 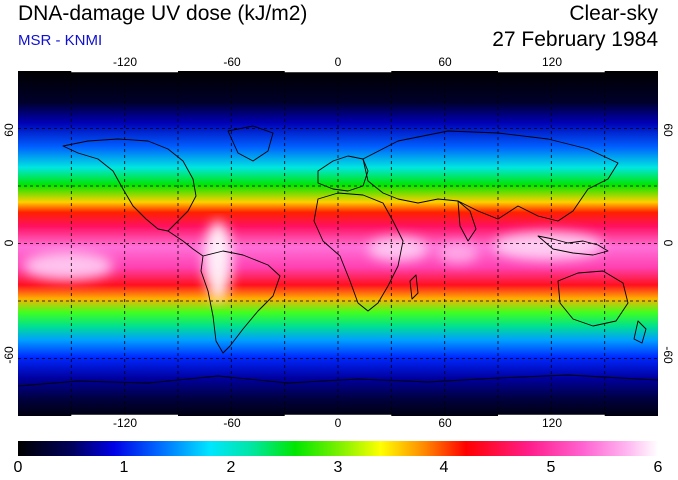 I want to click on indian-subcontinent-coast, so click(x=467, y=221).